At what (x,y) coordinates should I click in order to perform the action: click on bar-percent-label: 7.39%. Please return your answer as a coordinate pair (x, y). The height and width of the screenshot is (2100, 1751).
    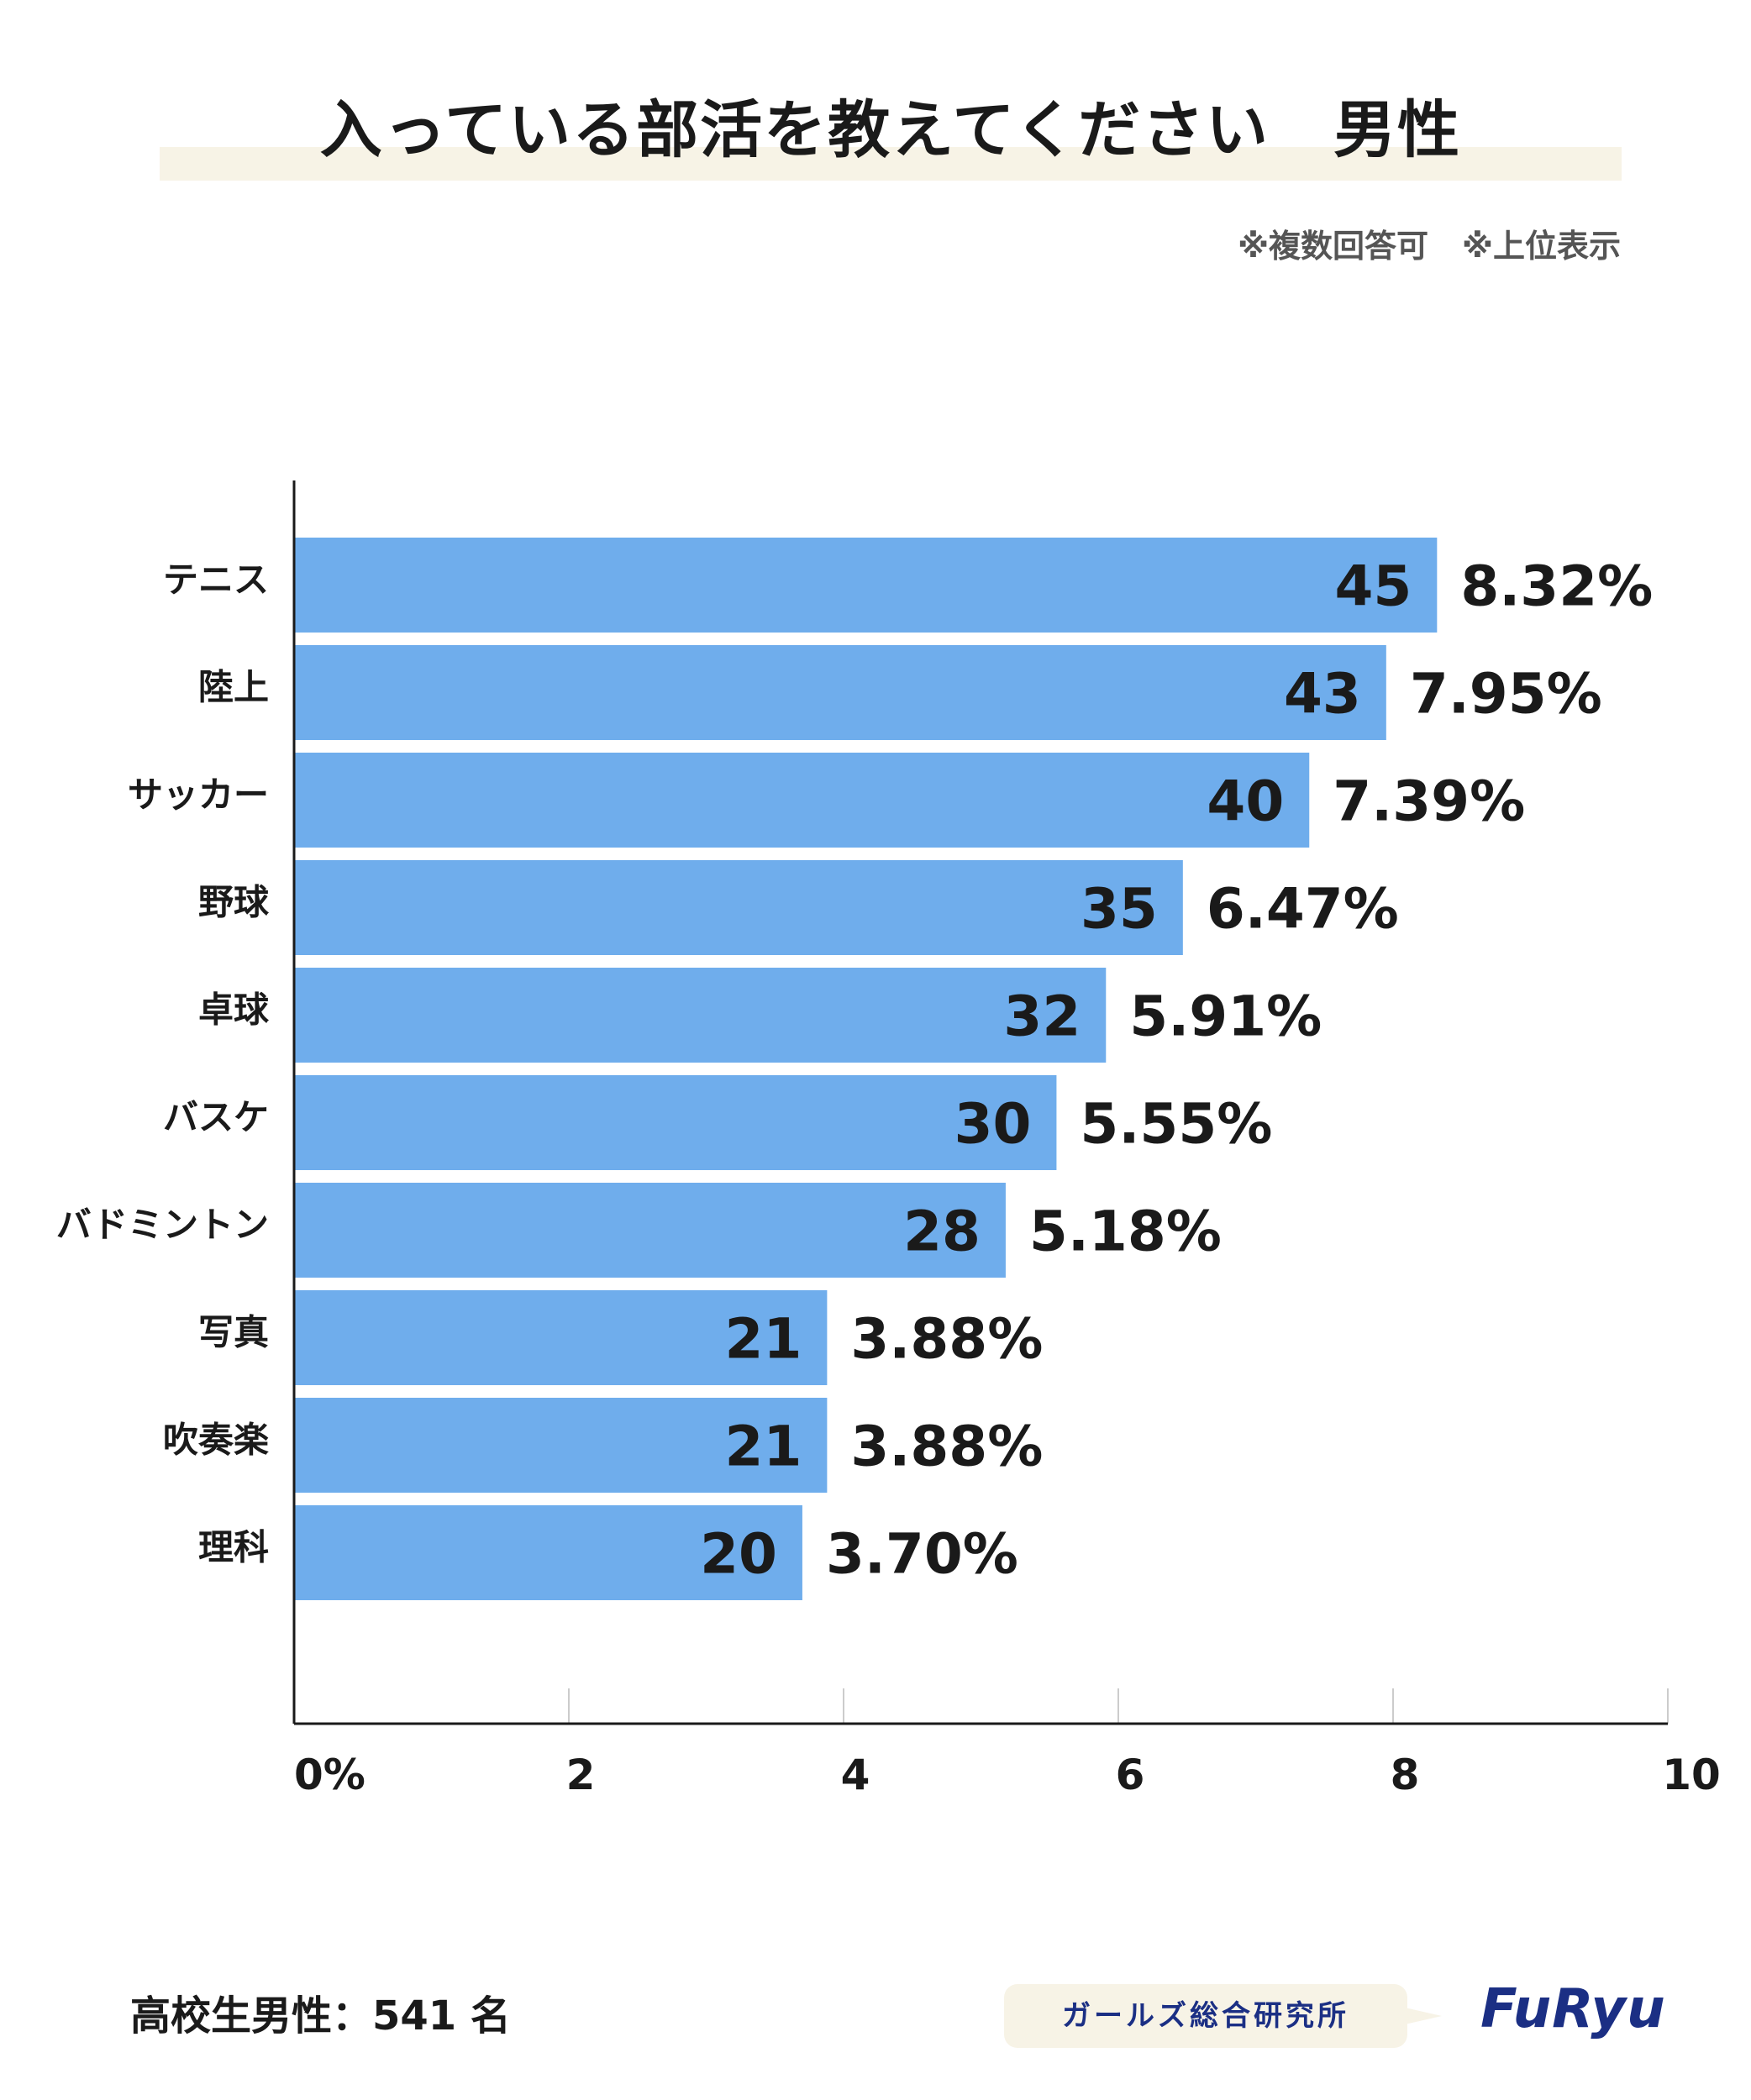
    Looking at the image, I should click on (1429, 801).